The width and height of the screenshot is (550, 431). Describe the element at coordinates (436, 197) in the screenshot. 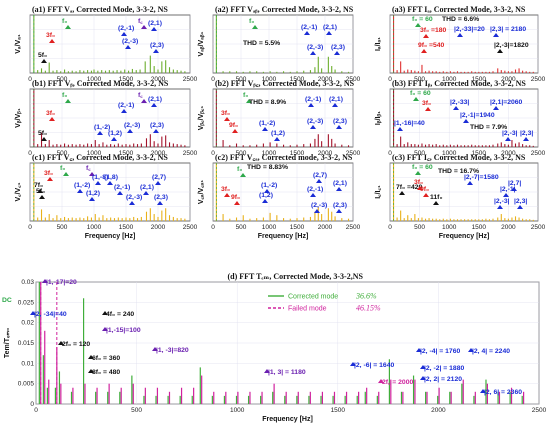

I see `annotation: 11f₀` at that location.